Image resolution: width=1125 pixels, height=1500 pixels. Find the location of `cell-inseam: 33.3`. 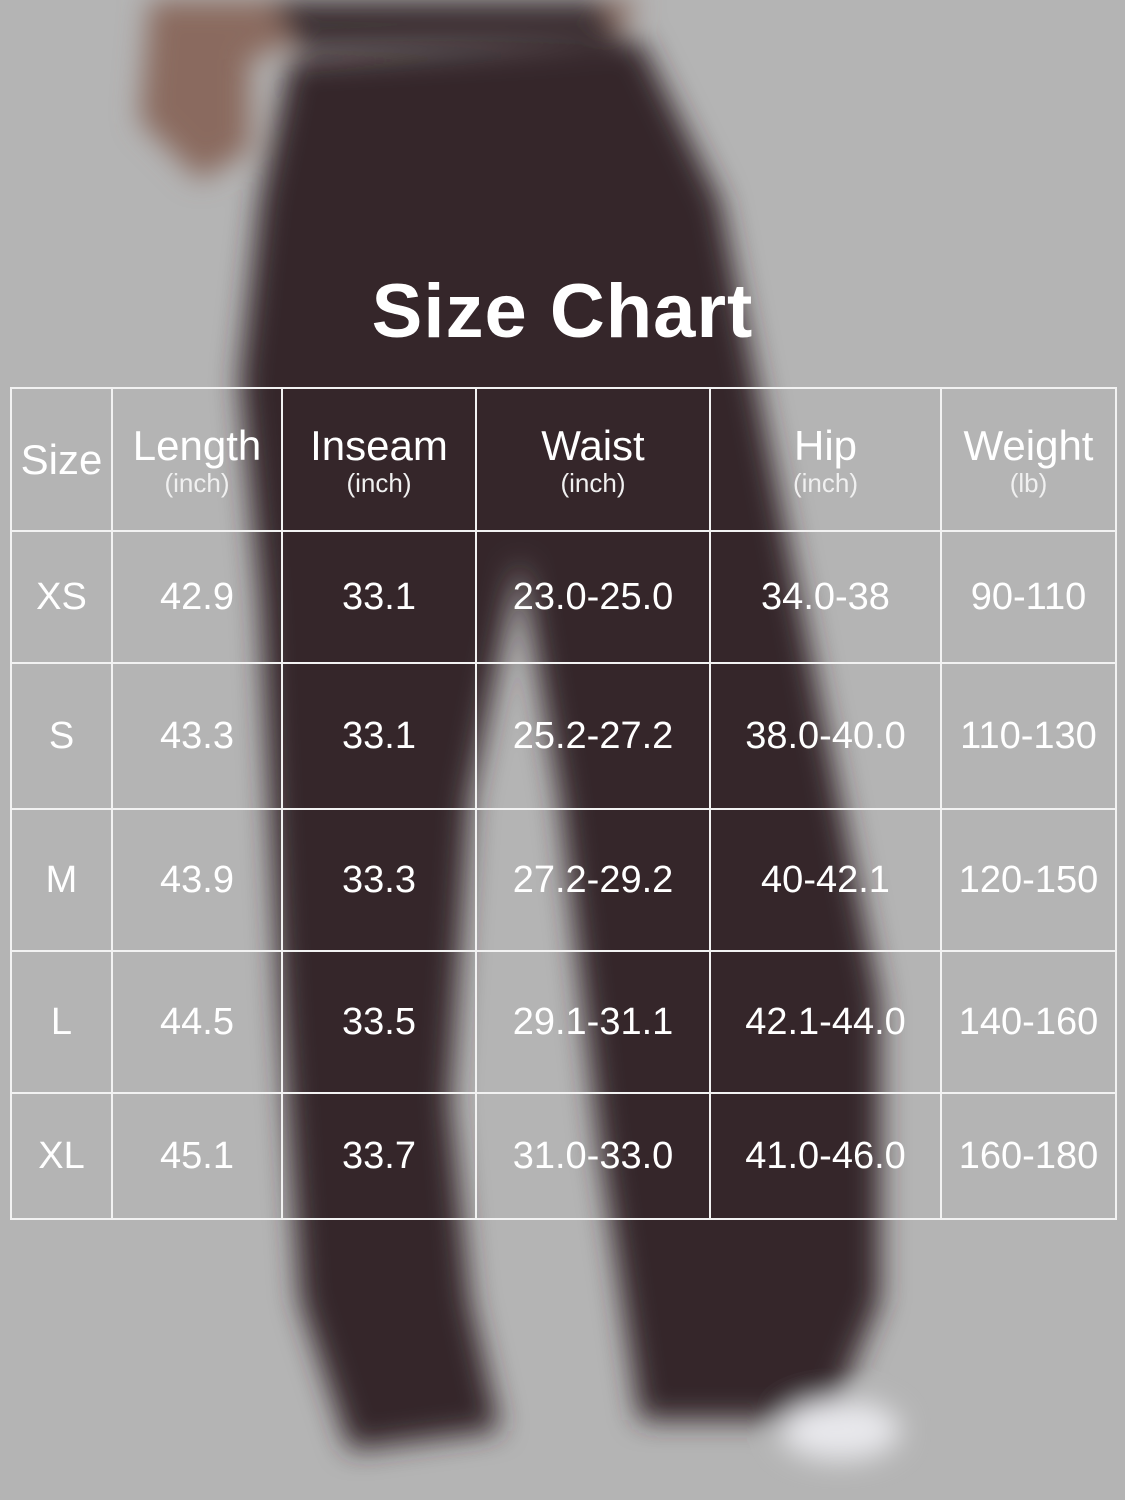

cell-inseam: 33.3 is located at coordinates (379, 880).